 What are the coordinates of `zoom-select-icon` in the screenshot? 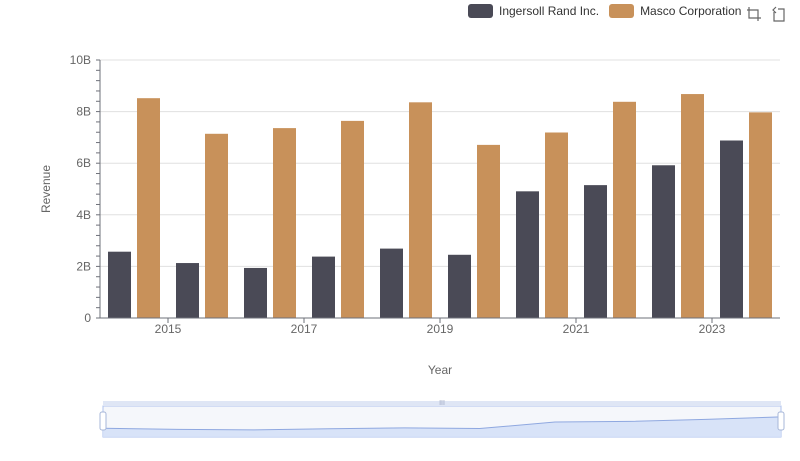 It's located at (754, 14).